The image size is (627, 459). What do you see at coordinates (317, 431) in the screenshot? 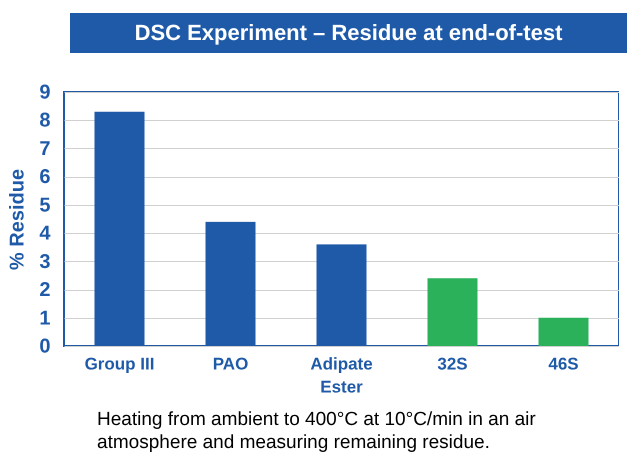
I see `text: Heating from ambient to 400°C at 10°C/min in an air atmosphere and measuring remaining residue.` at bounding box center [317, 431].